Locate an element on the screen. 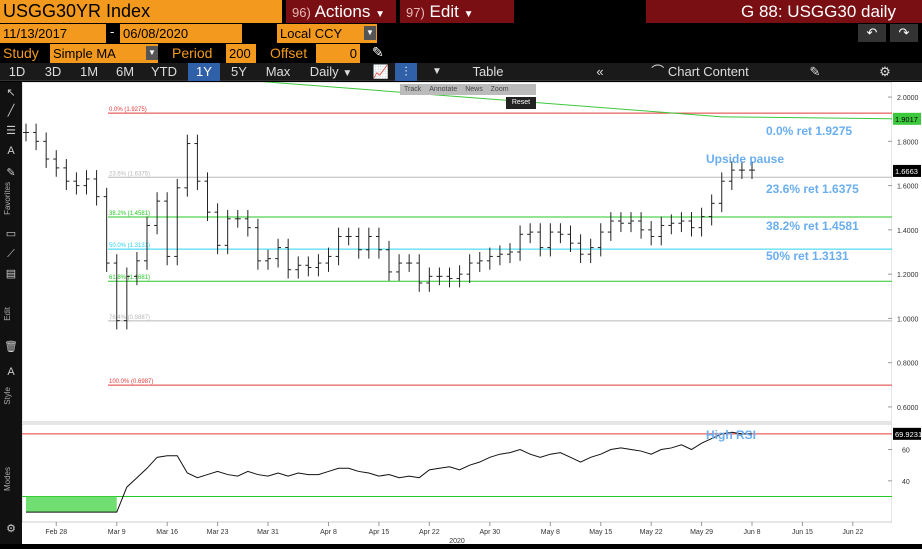 This screenshot has width=922, height=549. undo-icon: ↶ is located at coordinates (872, 33).